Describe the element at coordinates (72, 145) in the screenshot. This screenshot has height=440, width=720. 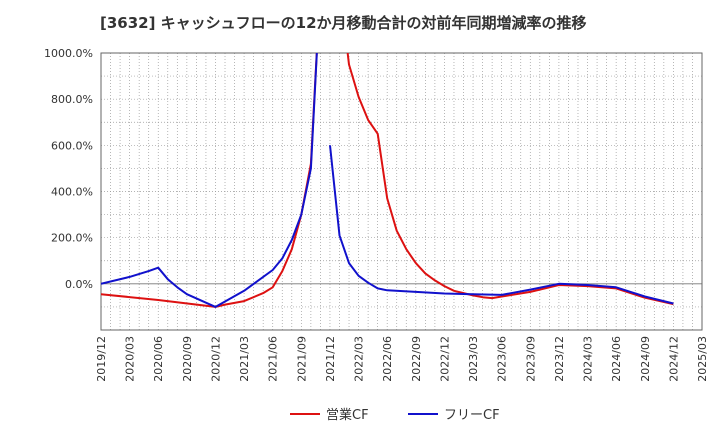
I see `y-tick-label: 600.0%` at that location.